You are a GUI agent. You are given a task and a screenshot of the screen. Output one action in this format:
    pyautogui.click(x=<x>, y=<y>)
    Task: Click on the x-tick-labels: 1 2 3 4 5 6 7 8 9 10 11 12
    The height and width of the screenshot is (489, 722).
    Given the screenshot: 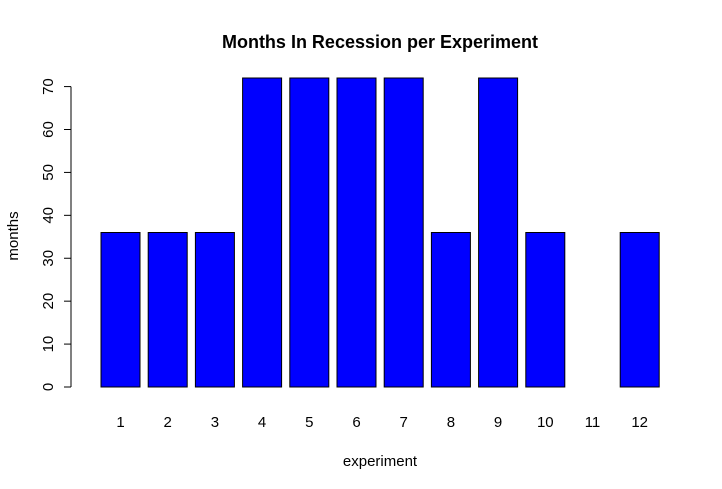 What is the action you would take?
    pyautogui.click(x=382, y=422)
    